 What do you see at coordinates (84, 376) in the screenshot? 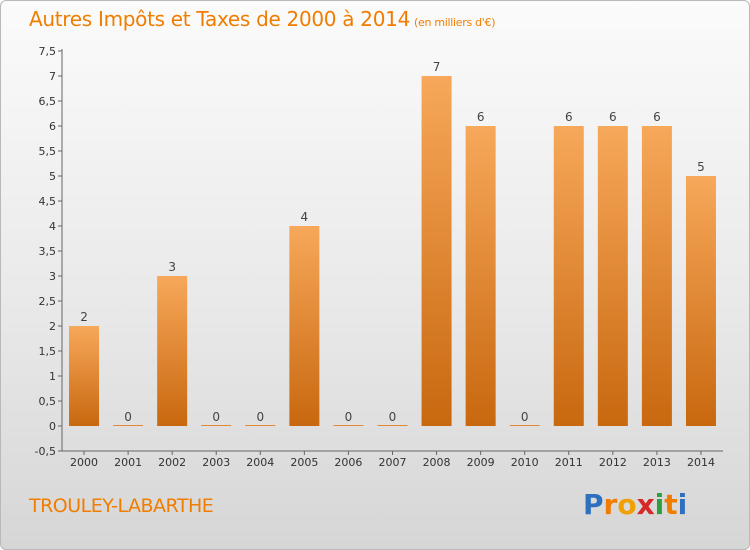
I see `bar-2000` at bounding box center [84, 376].